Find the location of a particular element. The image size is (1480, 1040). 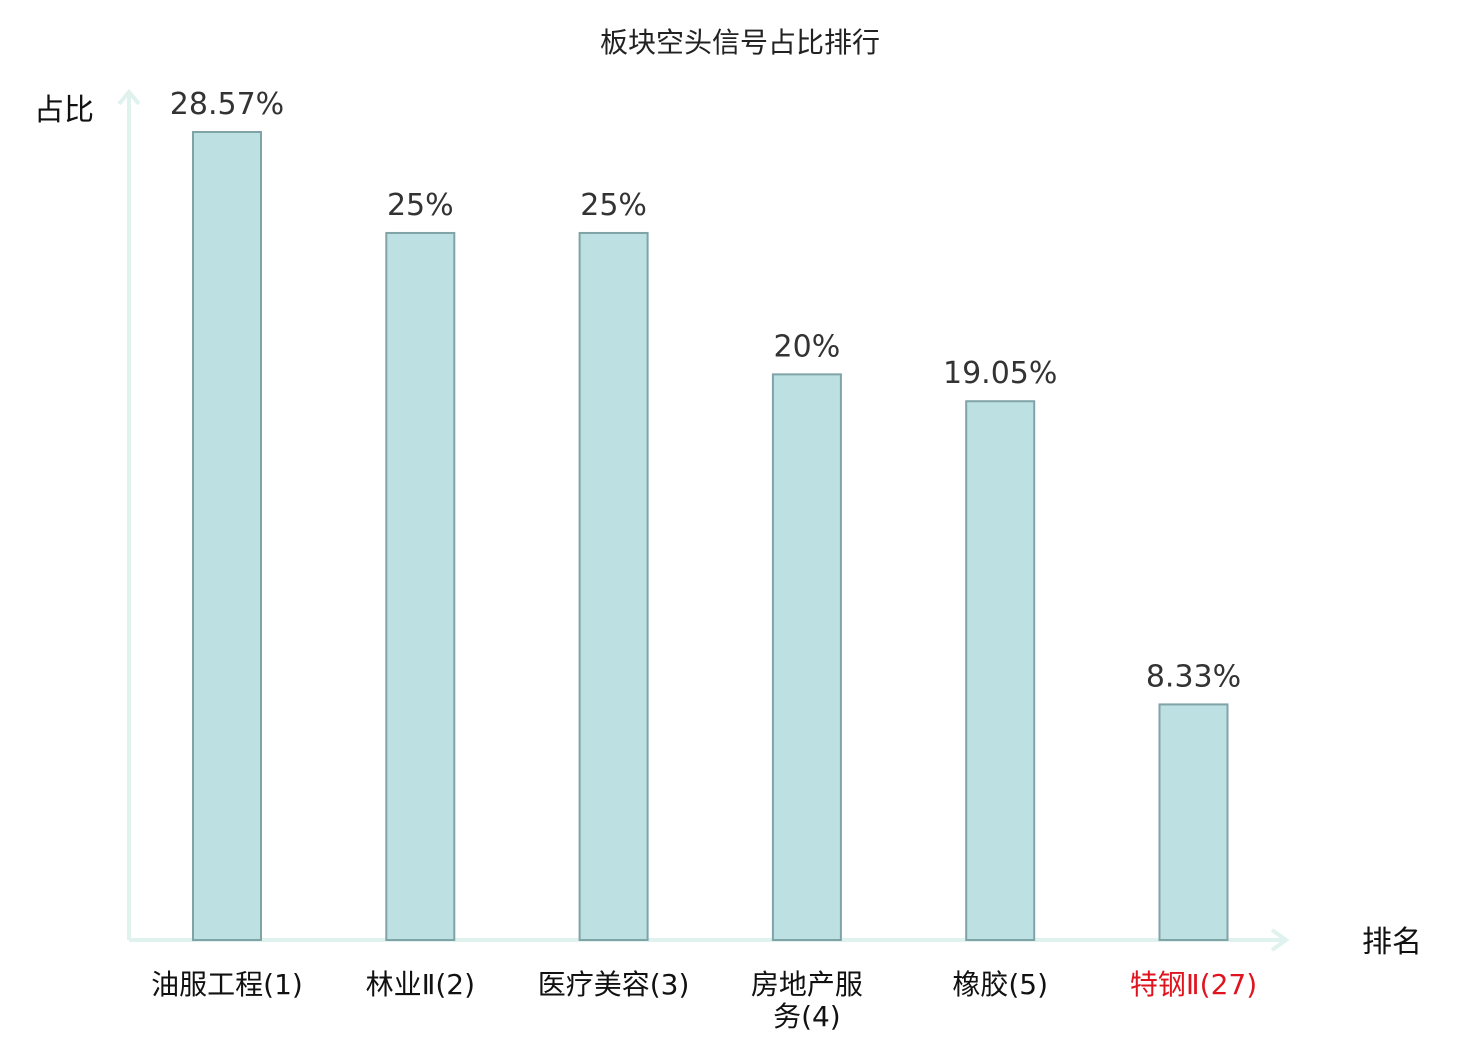

category-label: 油服工程(1) is located at coordinates (227, 984).